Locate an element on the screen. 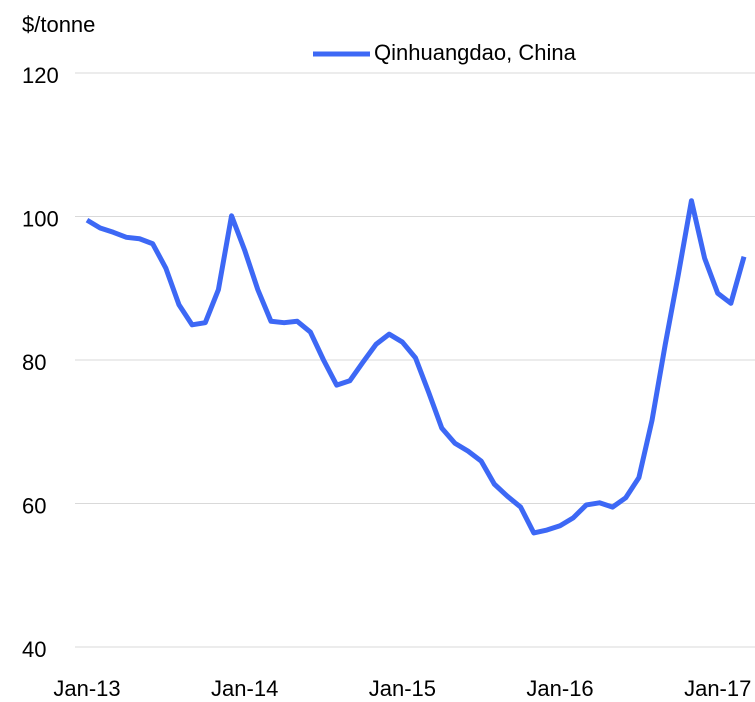 This screenshot has height=702, width=755. x-tick-label: Jan-16 is located at coordinates (559, 688).